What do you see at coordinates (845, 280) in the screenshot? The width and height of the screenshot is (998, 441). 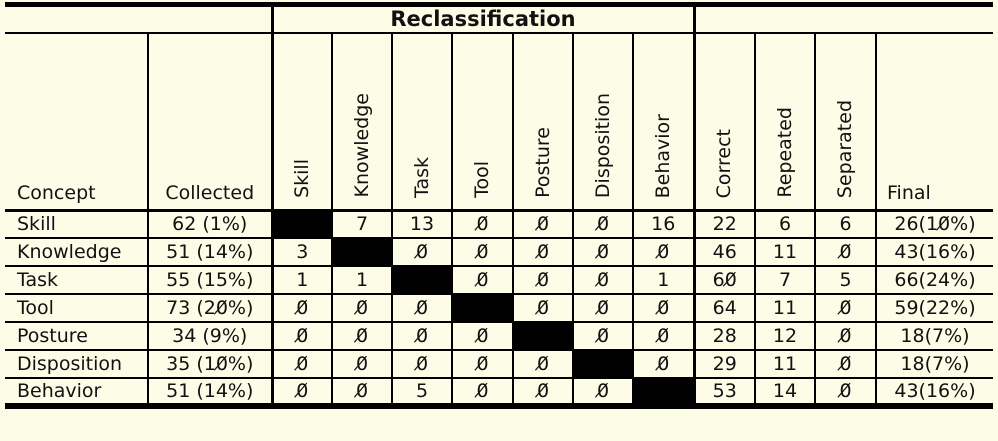 I see `separated-cell: 5` at bounding box center [845, 280].